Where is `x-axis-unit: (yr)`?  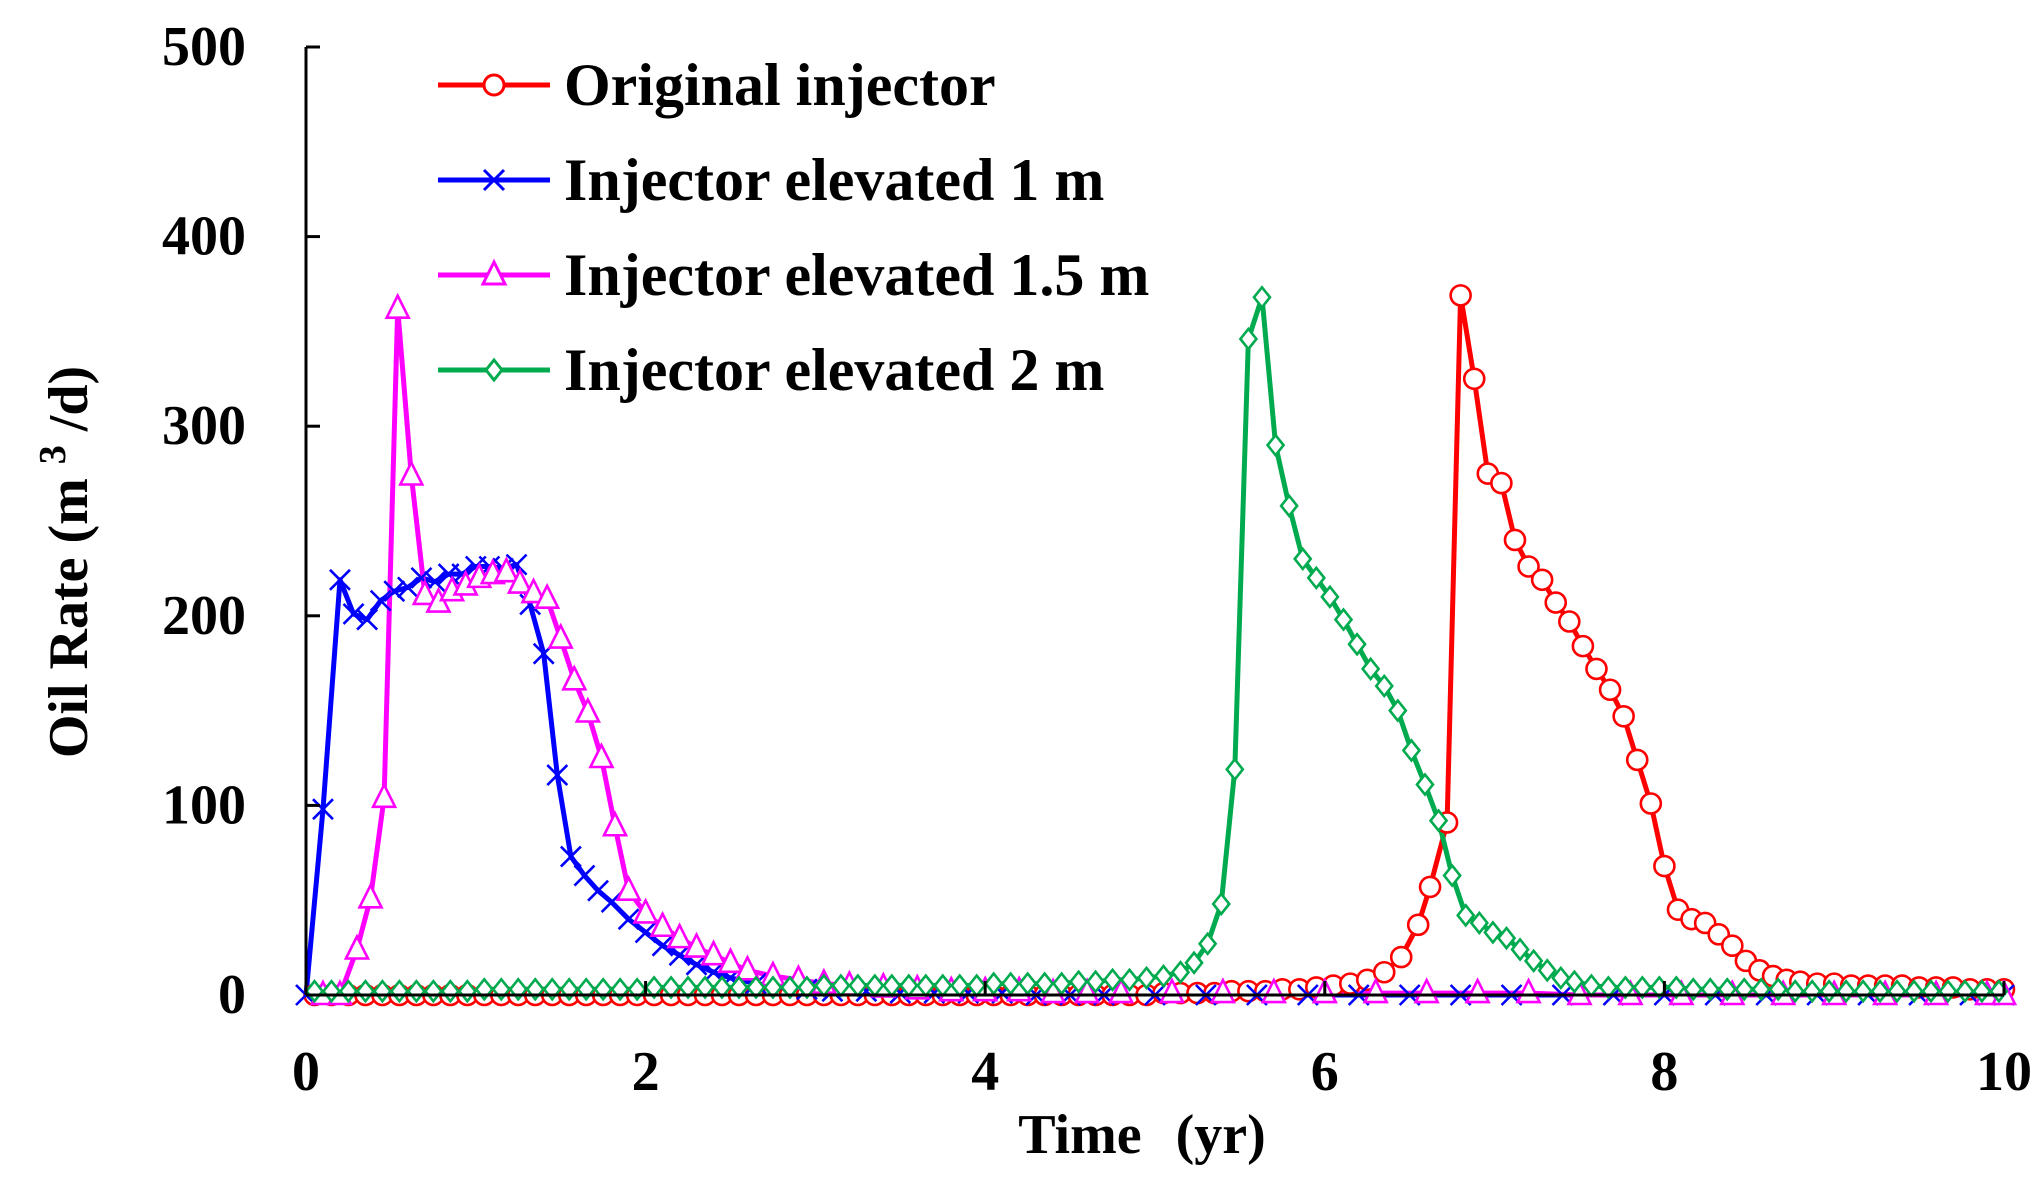 x-axis-unit: (yr) is located at coordinates (1221, 1135).